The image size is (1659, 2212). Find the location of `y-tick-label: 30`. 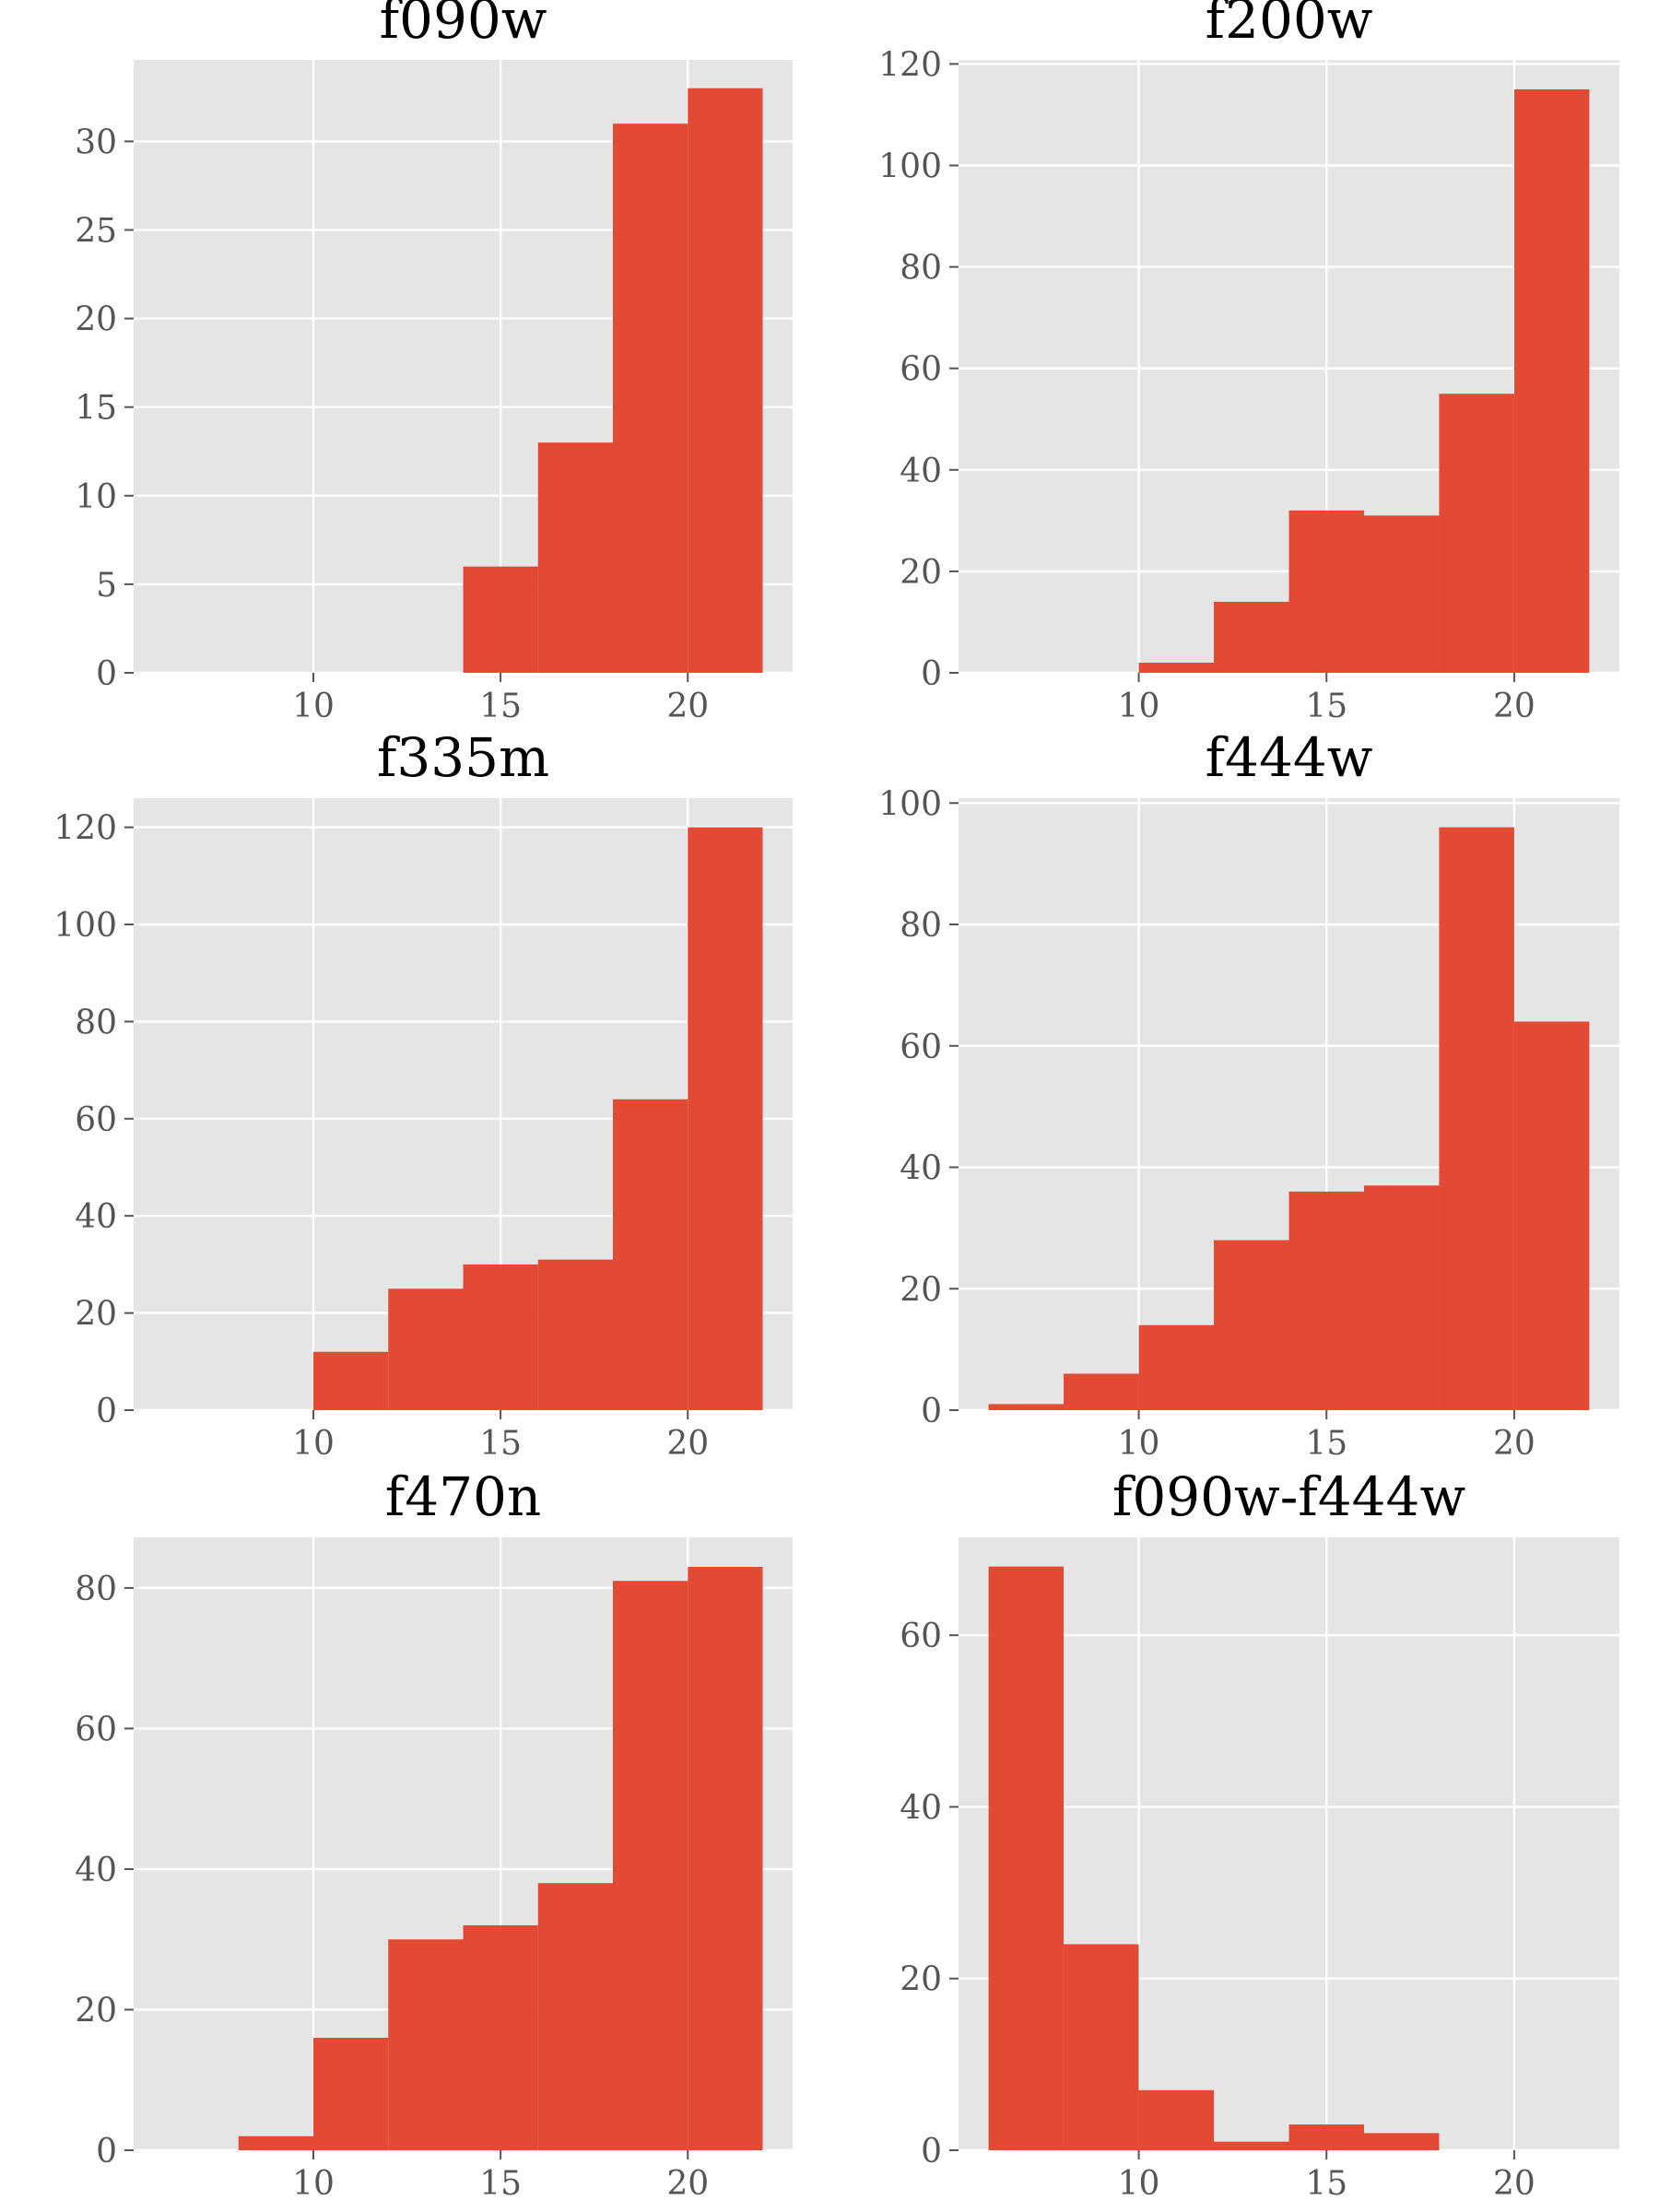

y-tick-label: 30 is located at coordinates (96, 142).